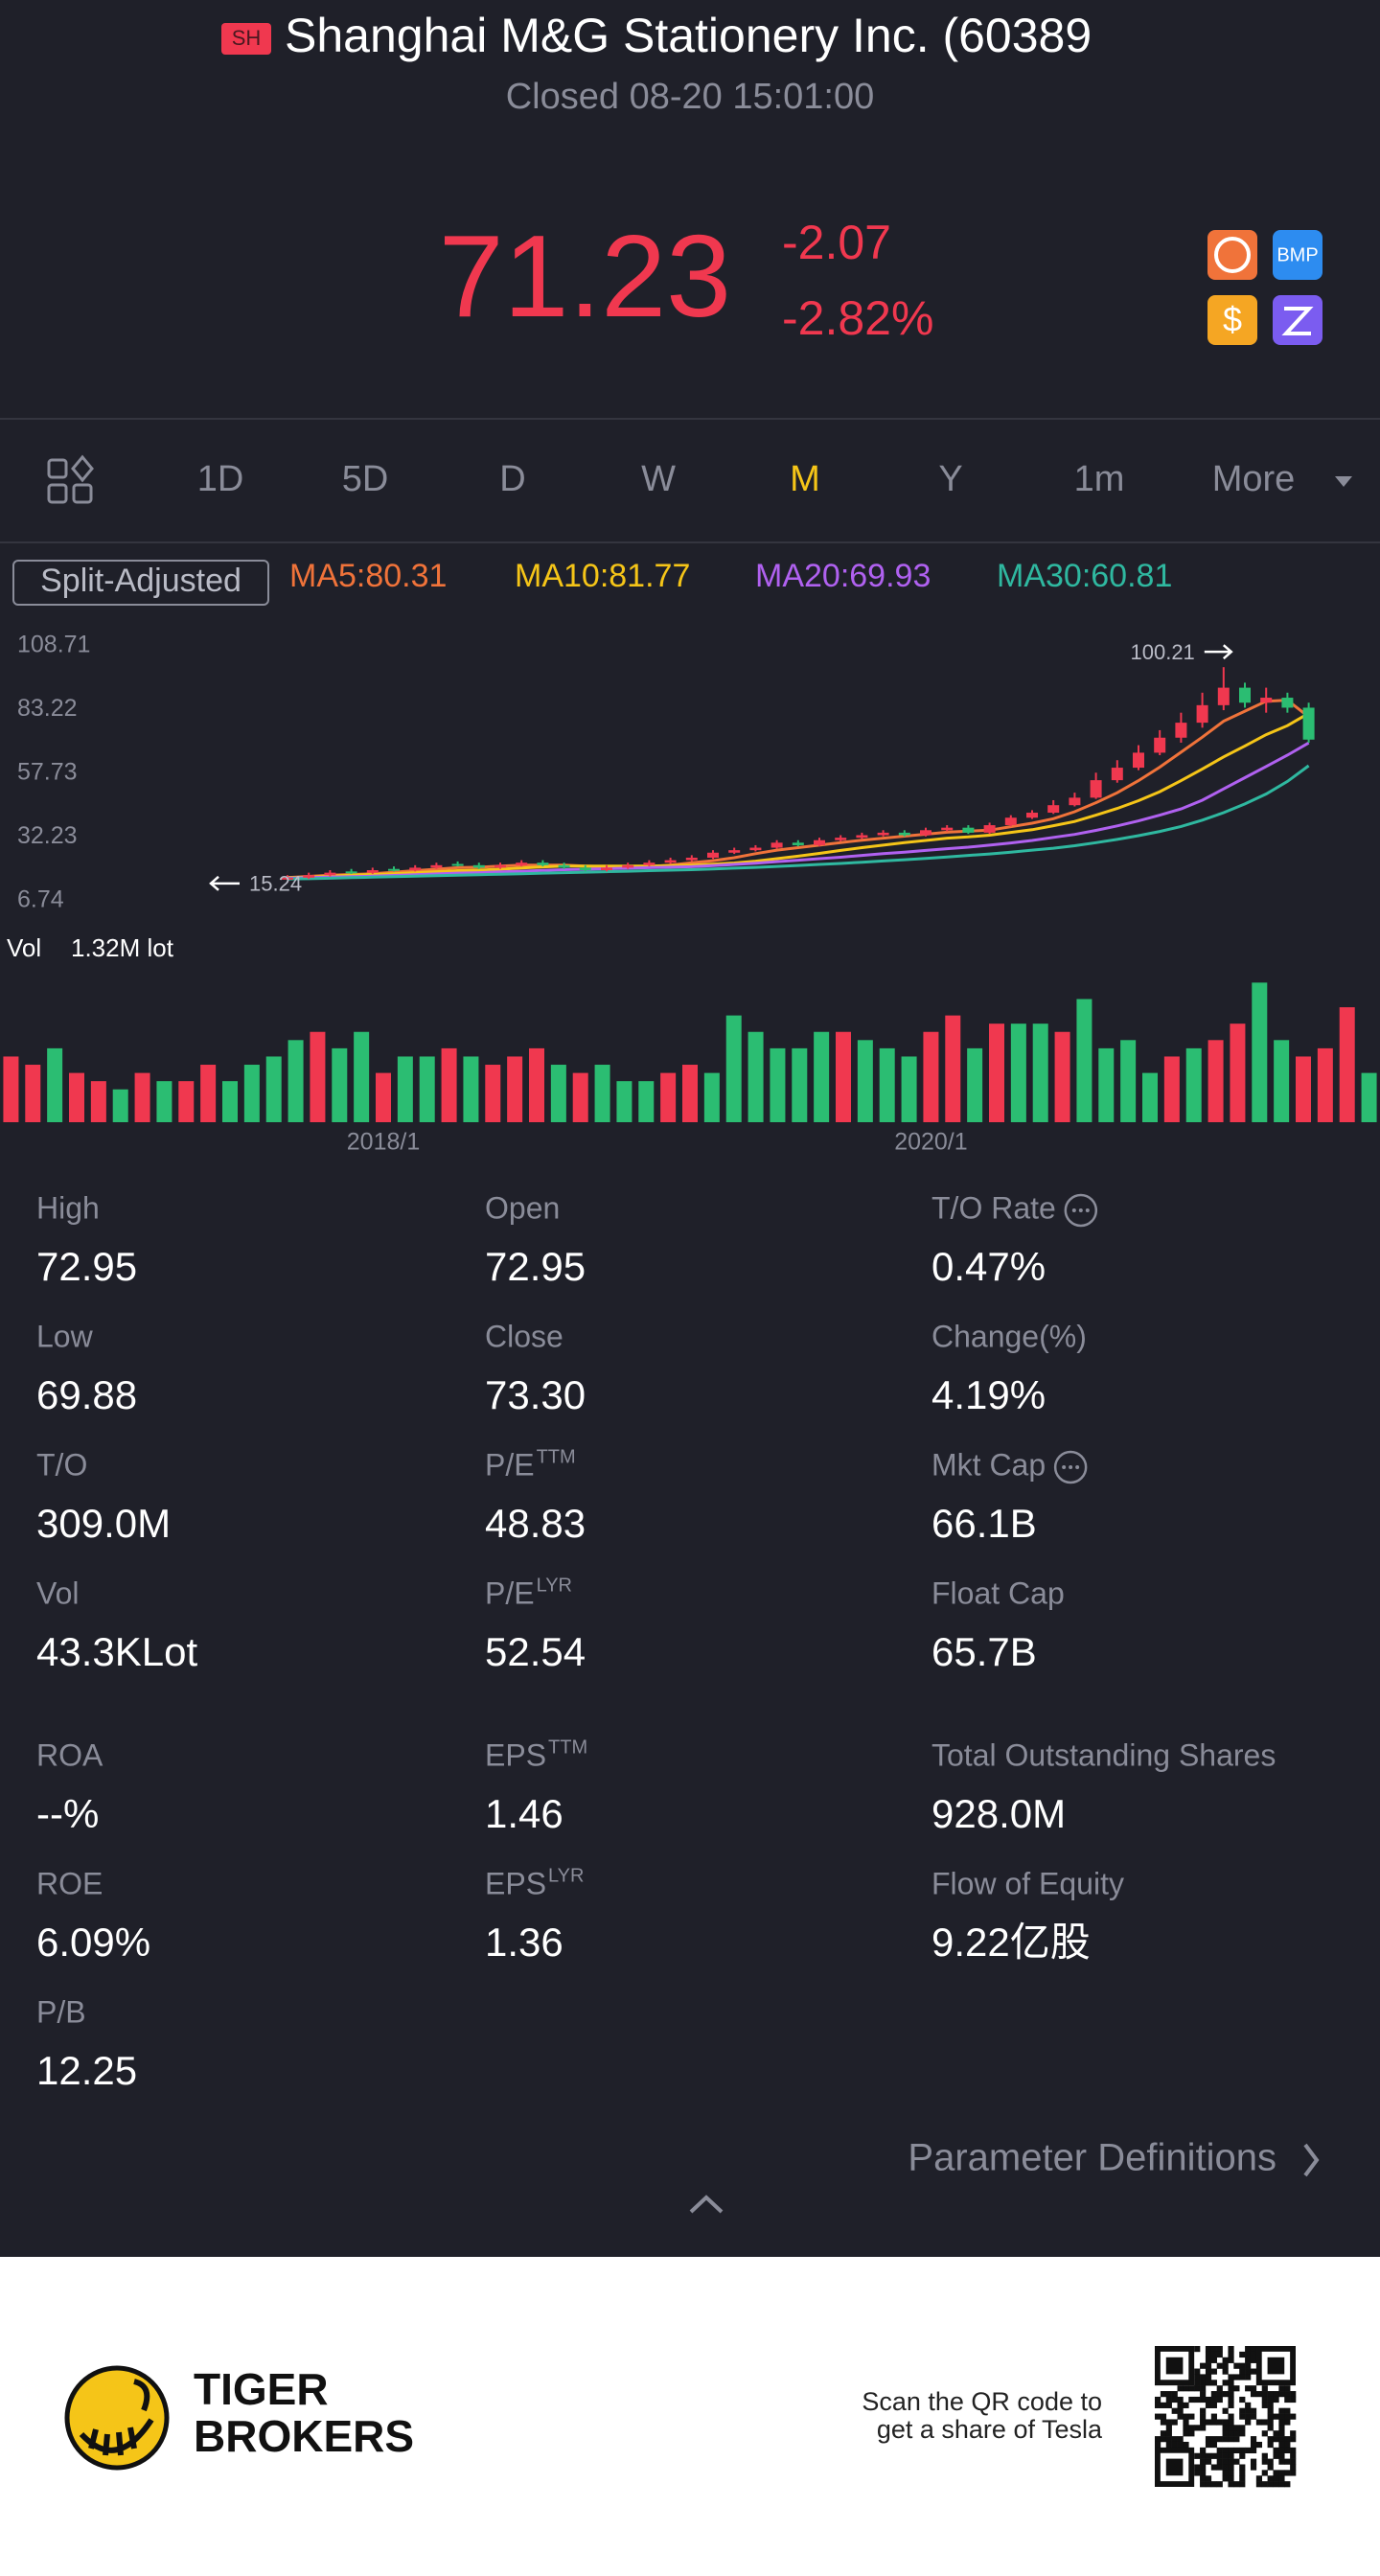  What do you see at coordinates (658, 479) in the screenshot?
I see `timeframe-tab: W` at bounding box center [658, 479].